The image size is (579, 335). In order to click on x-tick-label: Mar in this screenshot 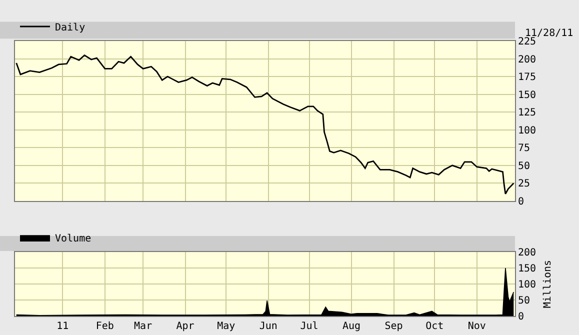, I will do `click(143, 326)`.